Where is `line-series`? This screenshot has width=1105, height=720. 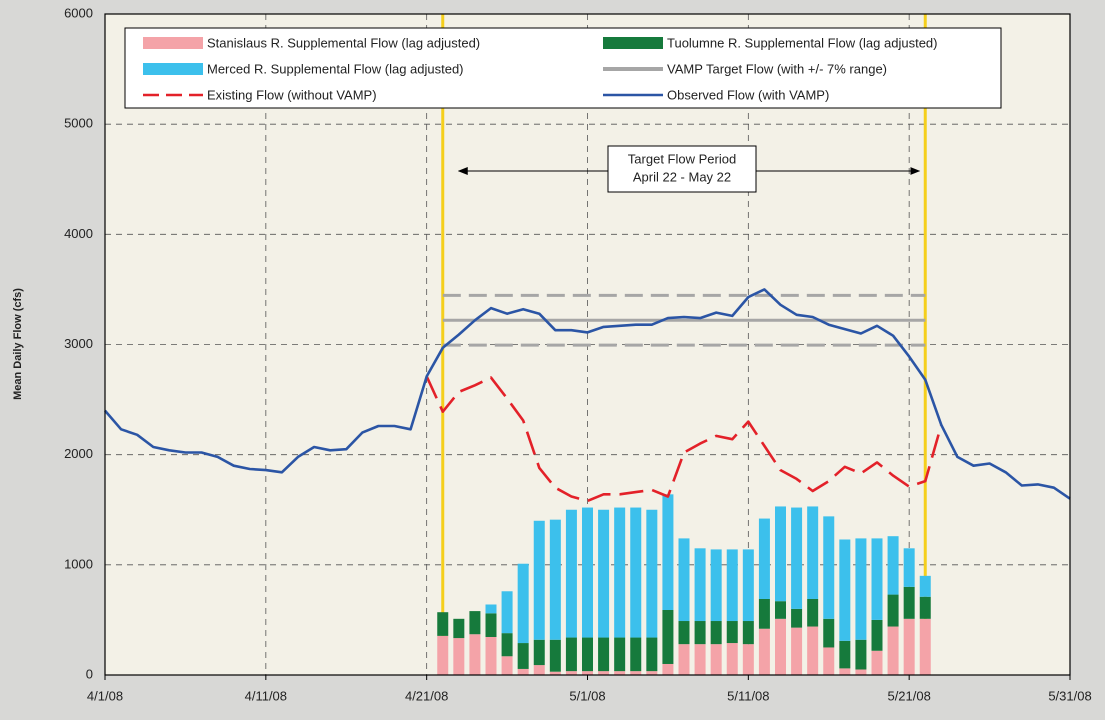 line-series is located at coordinates (684, 439).